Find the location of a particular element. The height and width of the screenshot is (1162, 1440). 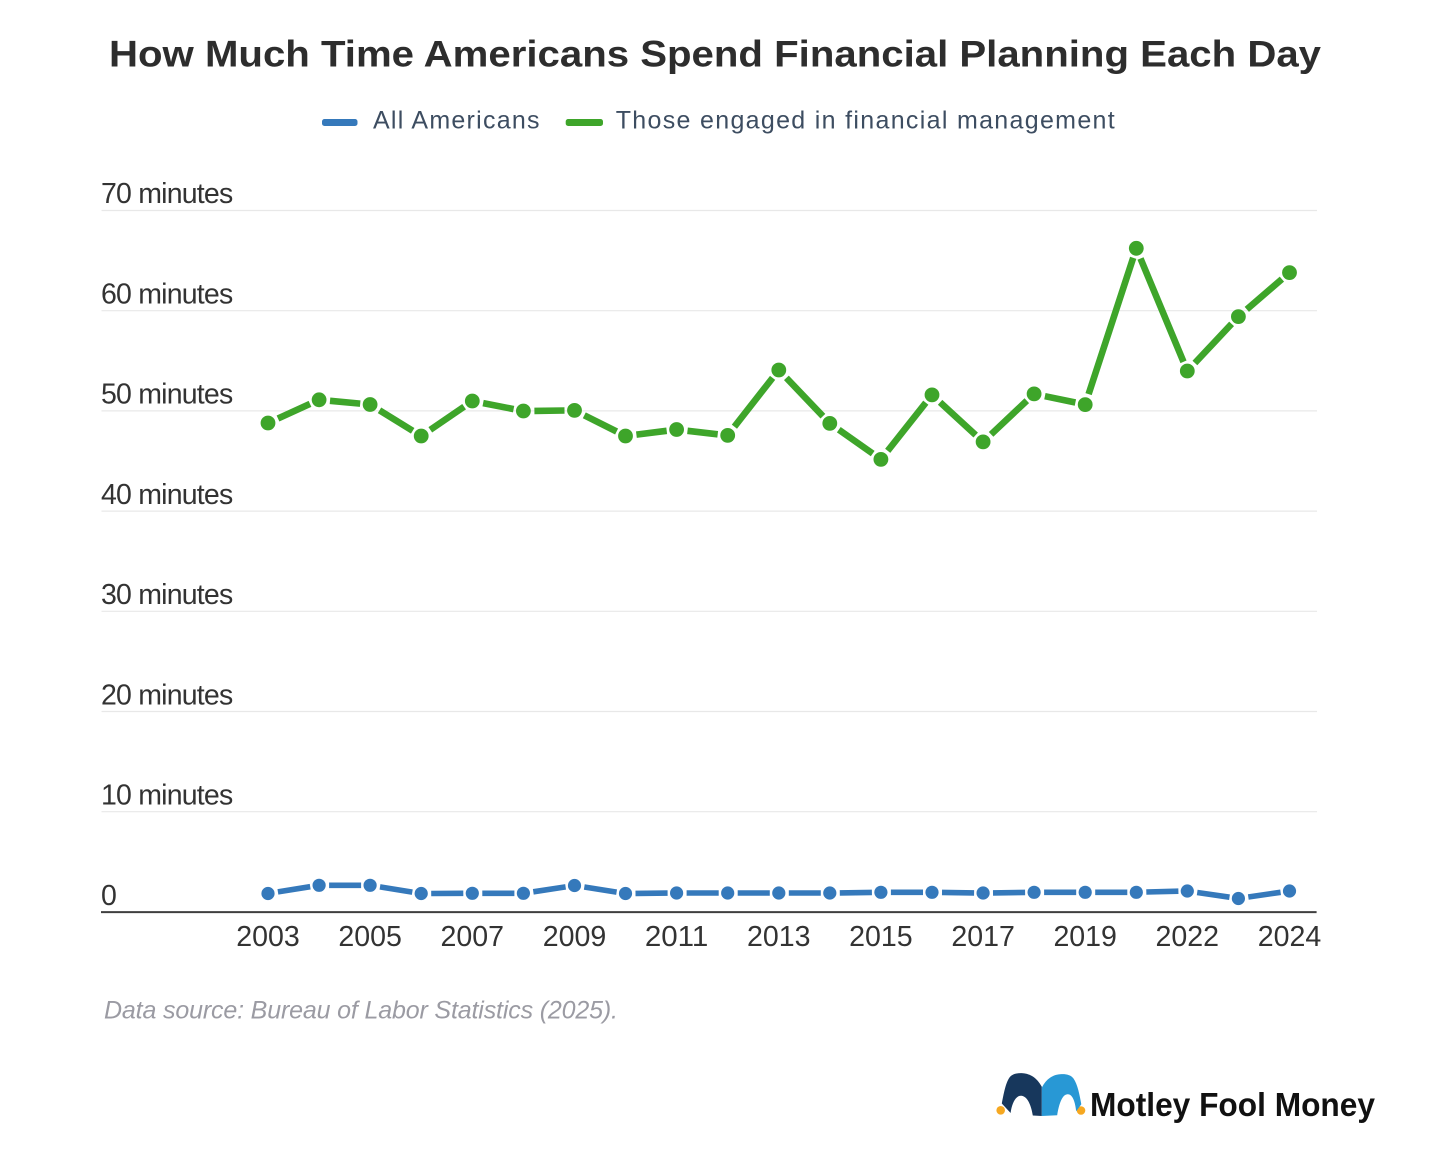

svg-text: 2022 is located at coordinates (1188, 937).